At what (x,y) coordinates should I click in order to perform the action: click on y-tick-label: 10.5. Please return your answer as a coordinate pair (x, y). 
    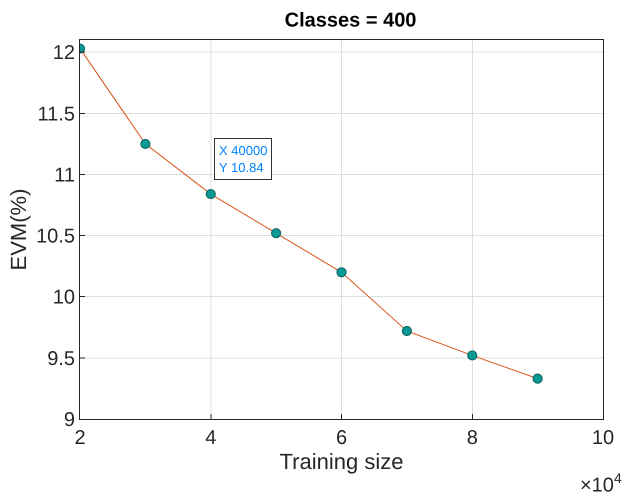
    Looking at the image, I should click on (55, 237).